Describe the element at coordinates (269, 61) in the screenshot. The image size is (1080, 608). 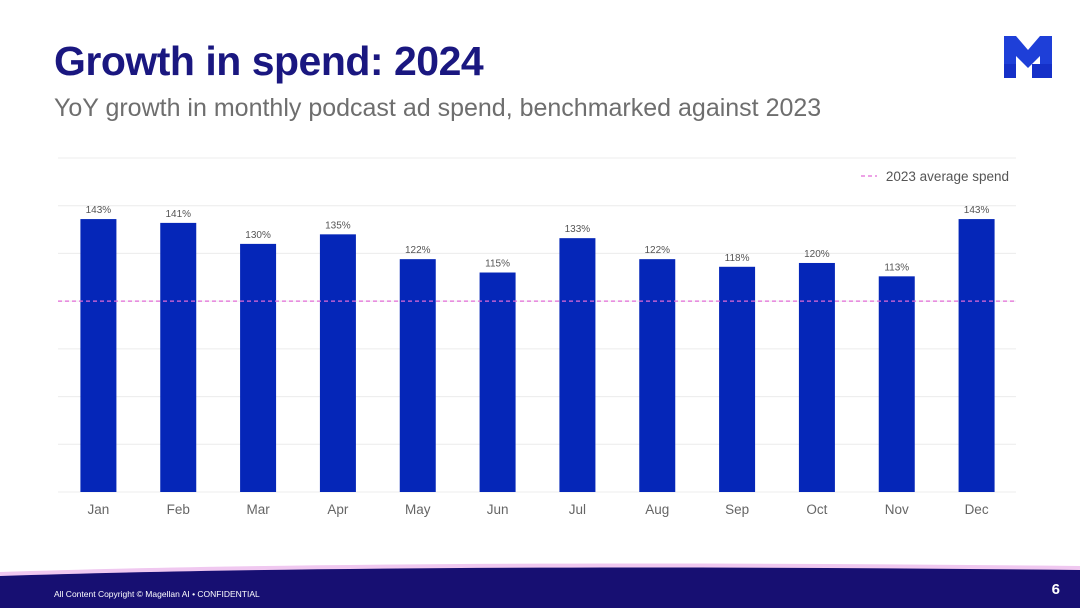
I see `page-title: Growth in spend: 2024` at that location.